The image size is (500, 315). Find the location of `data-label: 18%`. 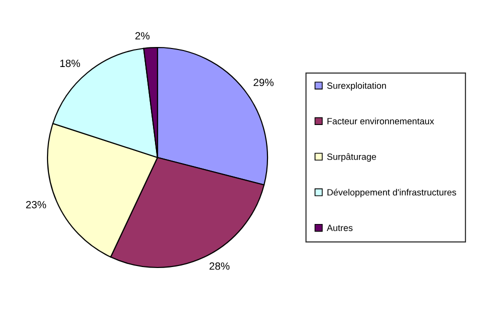

data-label: 18% is located at coordinates (70, 64).